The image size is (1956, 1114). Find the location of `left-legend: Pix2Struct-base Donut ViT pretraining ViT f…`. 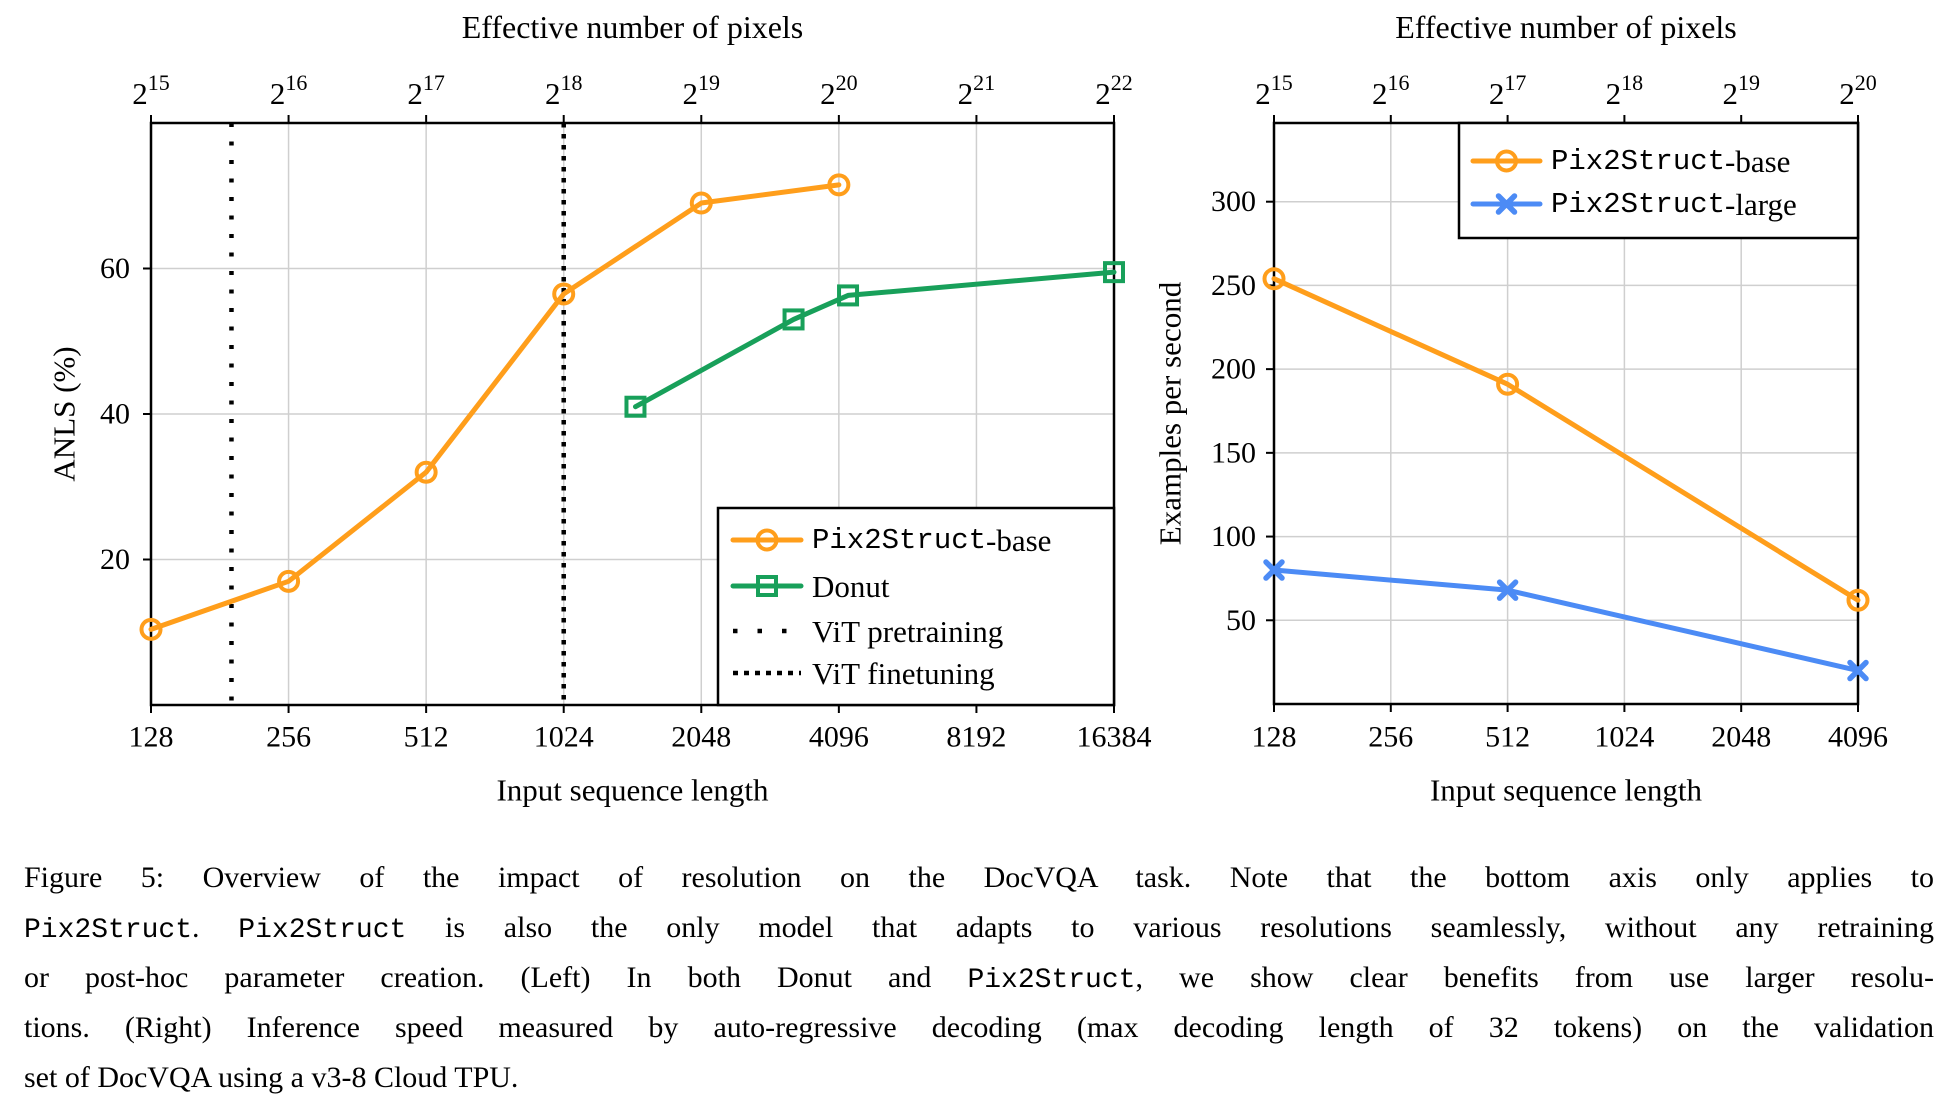

left-legend: Pix2Struct-base Donut ViT pretraining ViT f… is located at coordinates (916, 606).